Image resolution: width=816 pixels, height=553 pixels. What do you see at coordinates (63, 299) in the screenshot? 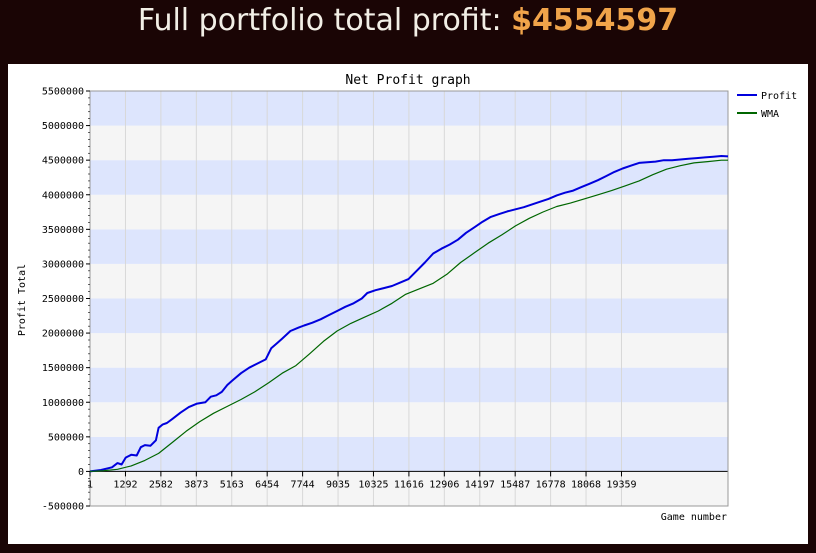
I see `y-tick-label: 2500000` at bounding box center [63, 299].